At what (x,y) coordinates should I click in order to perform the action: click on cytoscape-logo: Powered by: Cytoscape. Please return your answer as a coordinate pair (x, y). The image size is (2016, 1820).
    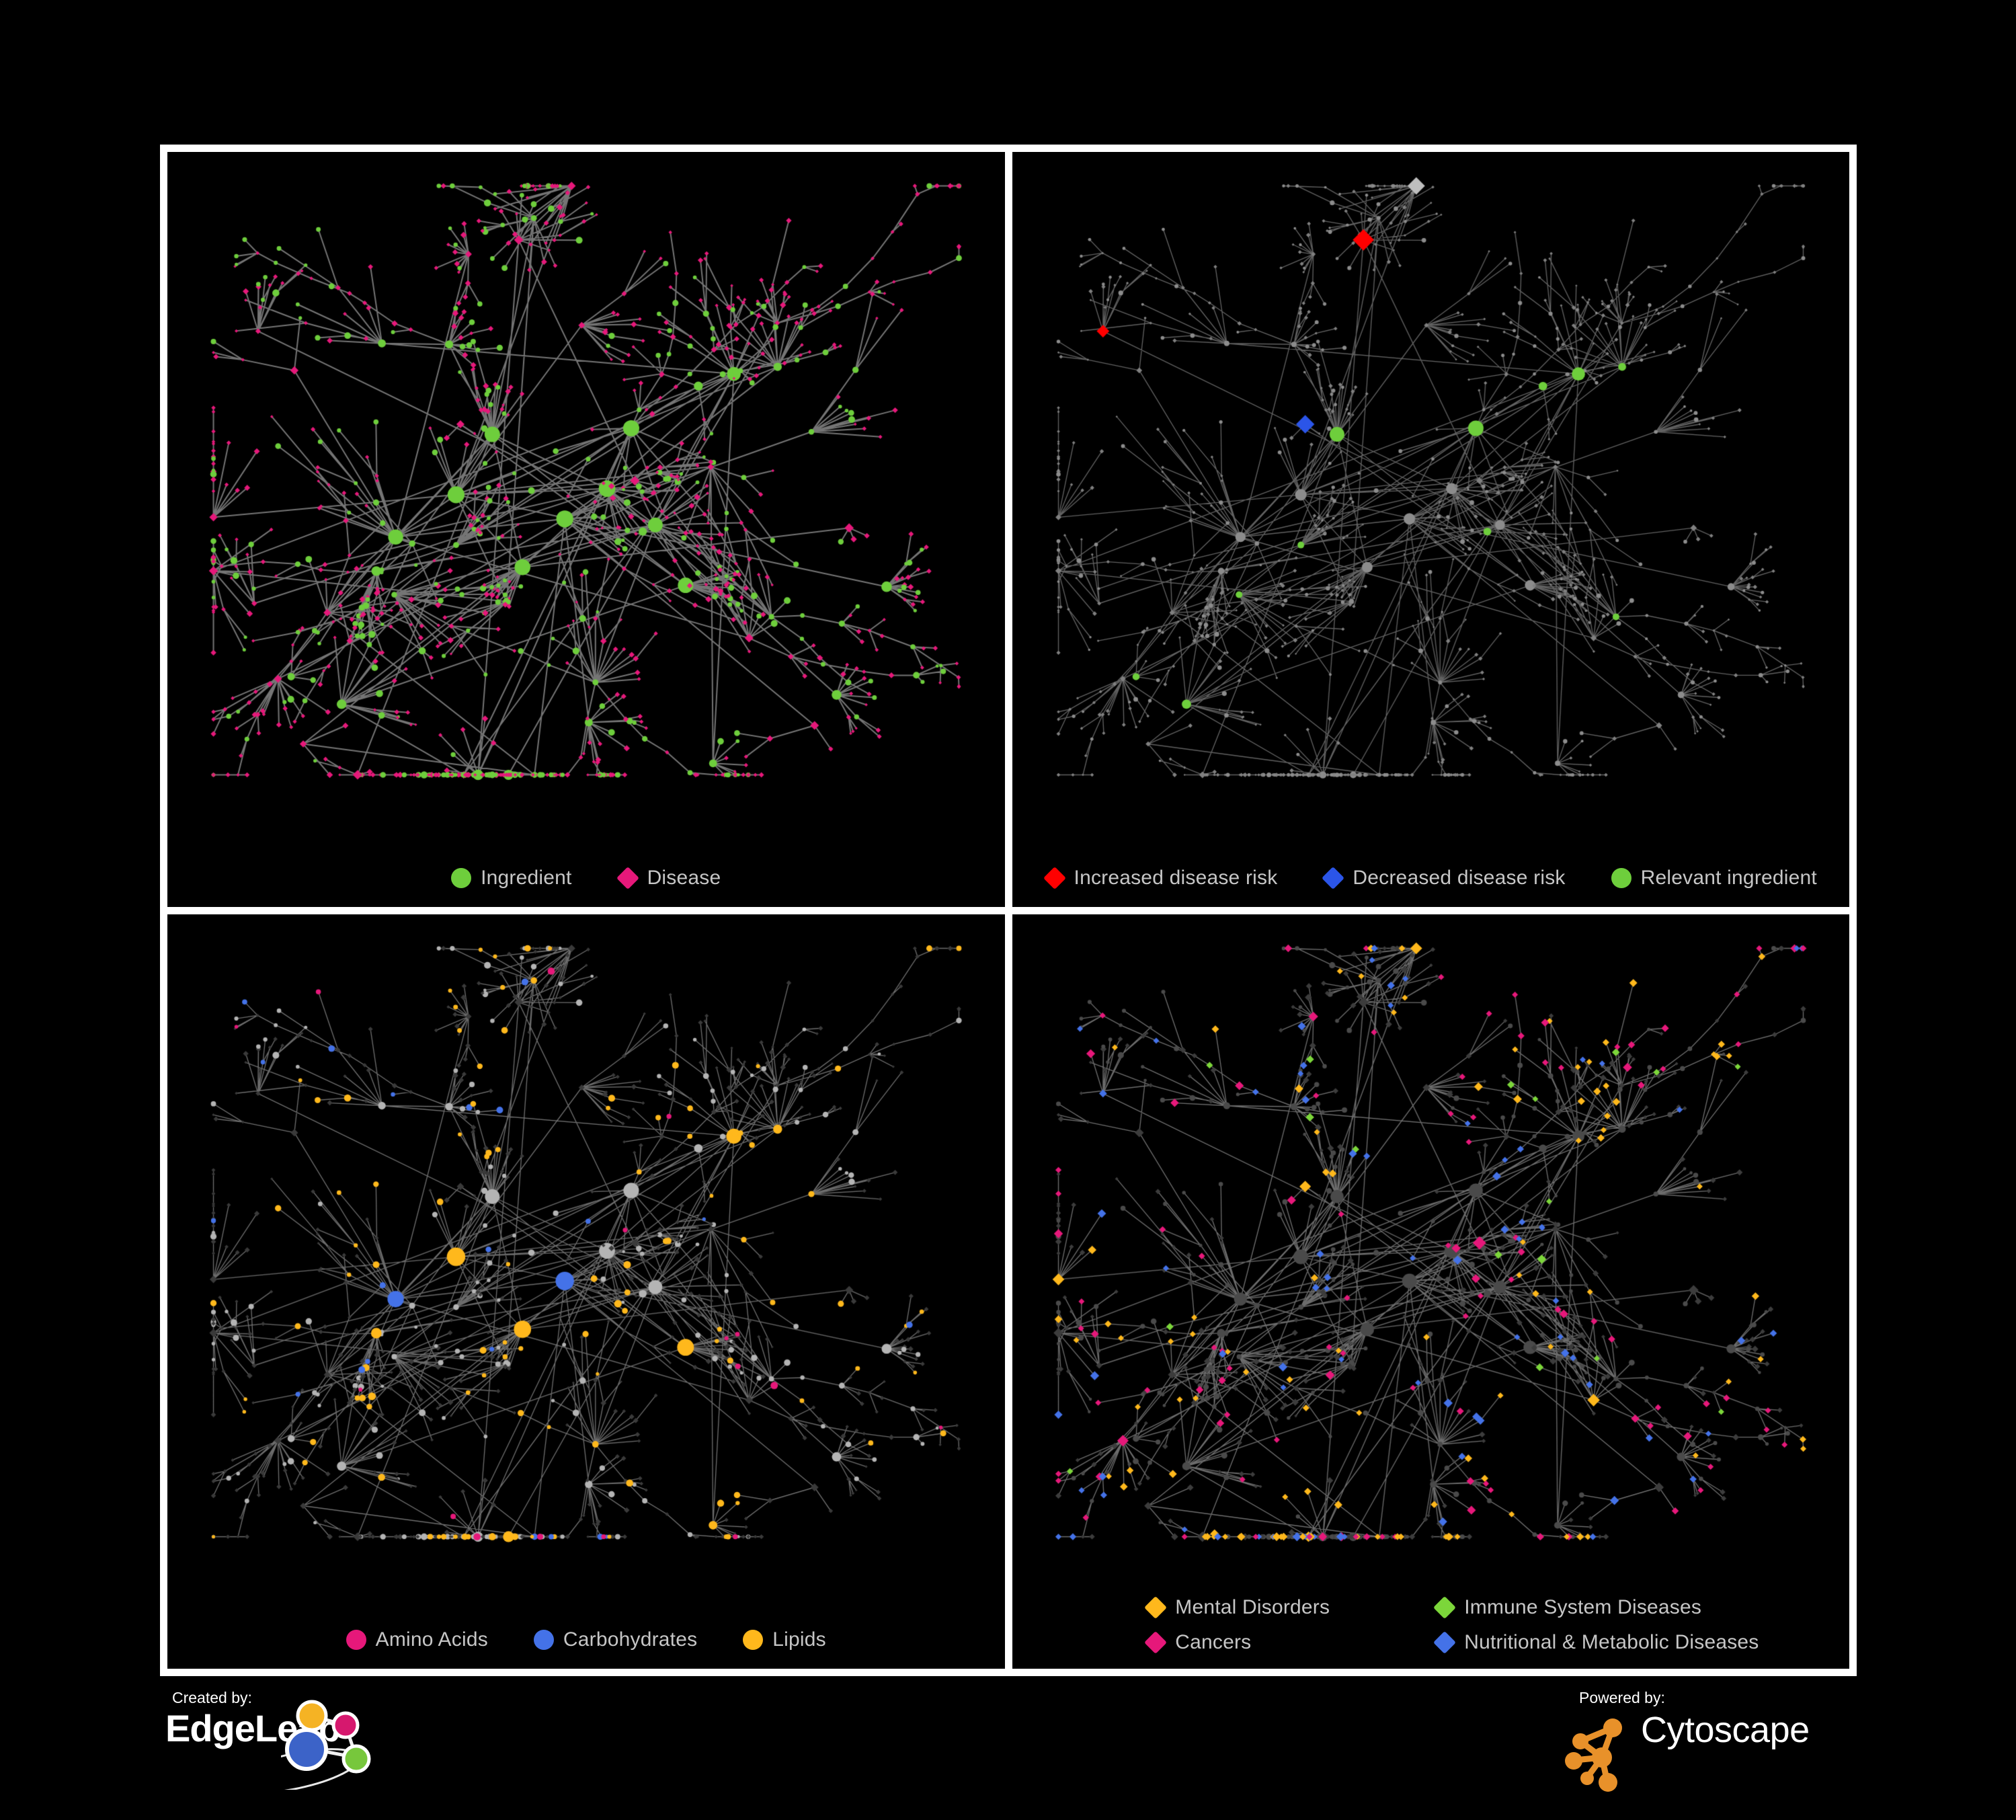
    Looking at the image, I should click on (1698, 1743).